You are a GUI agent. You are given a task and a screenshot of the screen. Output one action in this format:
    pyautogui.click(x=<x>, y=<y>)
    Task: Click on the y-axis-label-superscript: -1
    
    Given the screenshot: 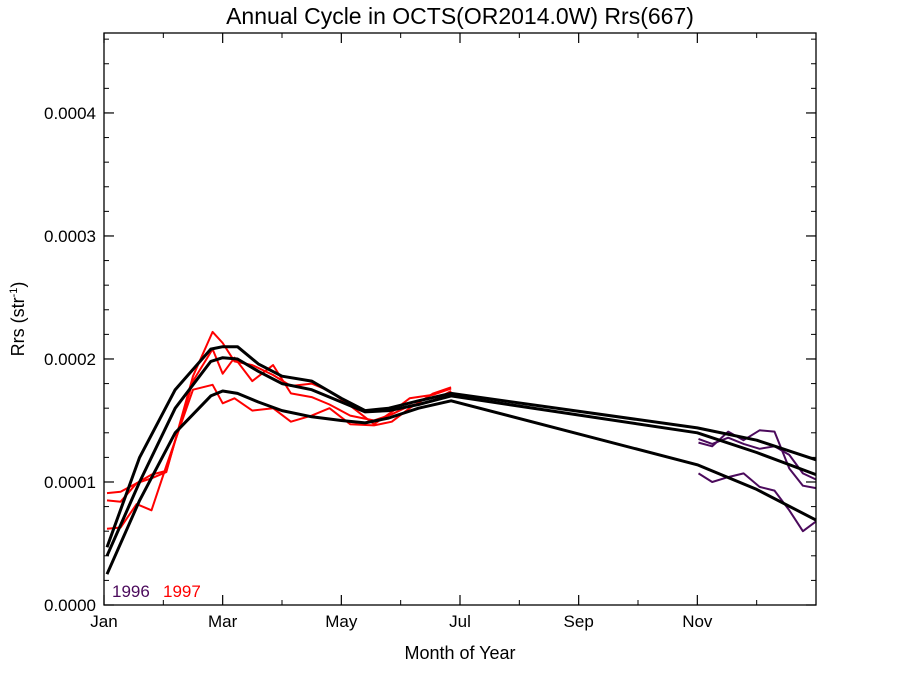 What is the action you would take?
    pyautogui.click(x=14, y=293)
    